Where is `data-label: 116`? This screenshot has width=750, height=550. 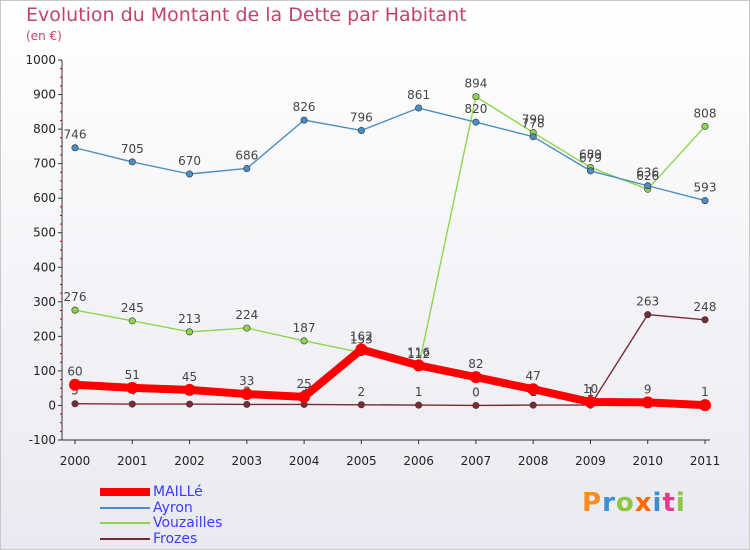
data-label: 116 is located at coordinates (418, 352).